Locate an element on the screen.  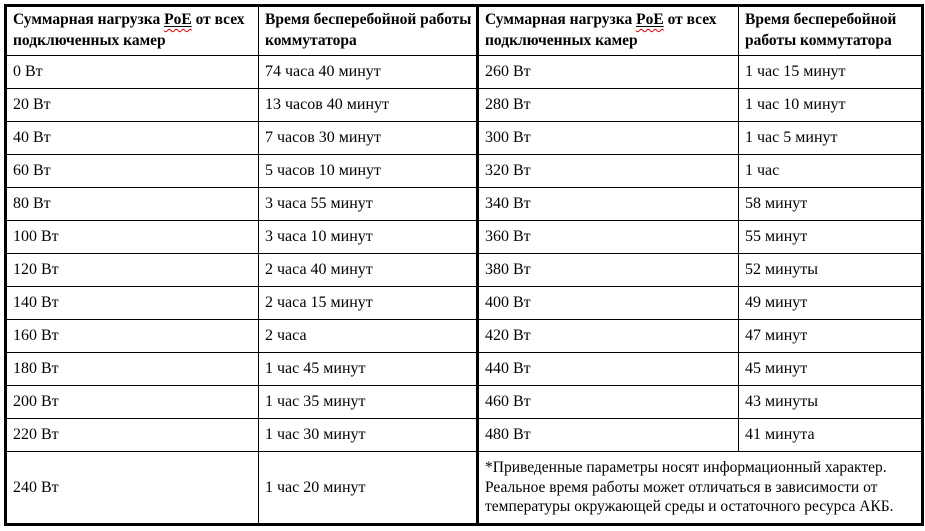
table-row: 120 Вт 2 часа 40 минут 380 Вт 52 минуты is located at coordinates (464, 270).